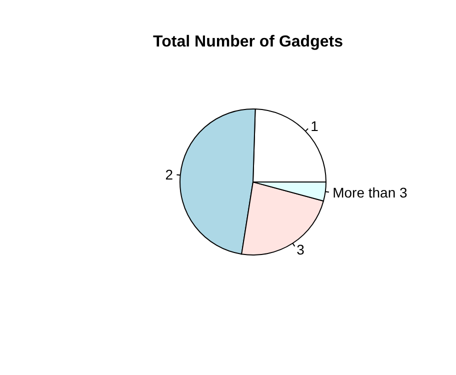  Describe the element at coordinates (370, 192) in the screenshot. I see `slice-label: More than 3` at that location.